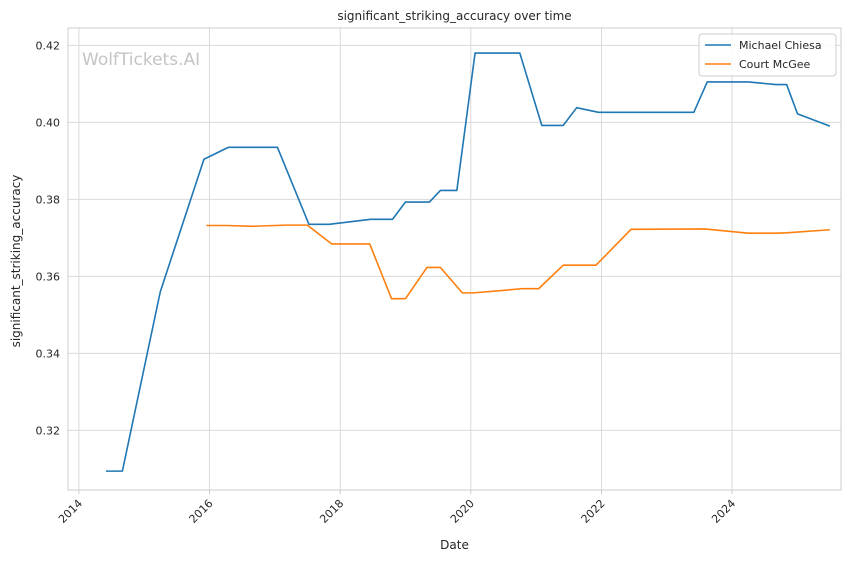  I want to click on y-tick-label: 0.38, so click(48, 199).